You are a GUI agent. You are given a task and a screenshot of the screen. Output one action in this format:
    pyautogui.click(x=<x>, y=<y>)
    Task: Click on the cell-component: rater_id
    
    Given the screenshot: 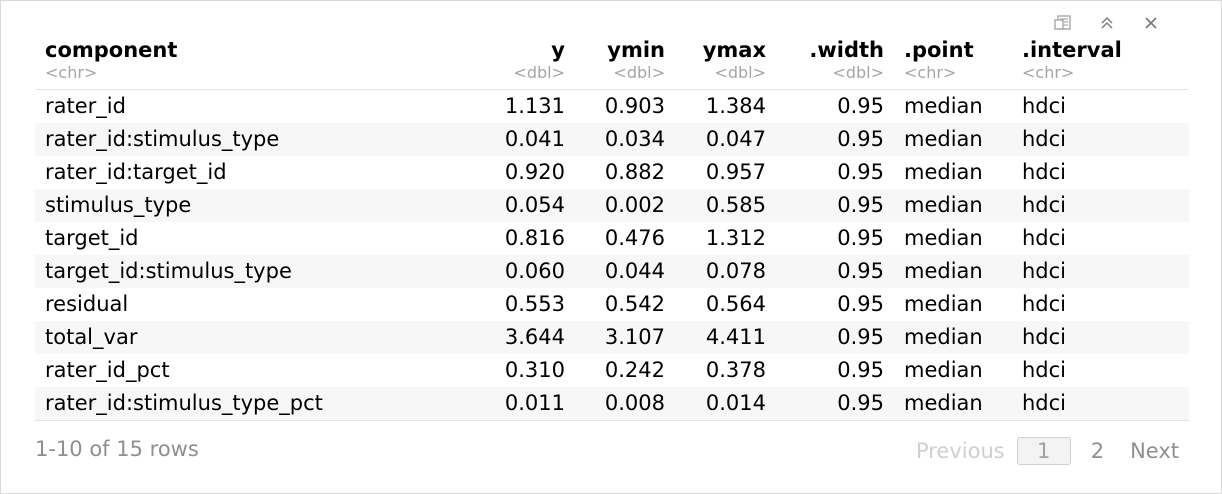 What is the action you would take?
    pyautogui.click(x=85, y=106)
    